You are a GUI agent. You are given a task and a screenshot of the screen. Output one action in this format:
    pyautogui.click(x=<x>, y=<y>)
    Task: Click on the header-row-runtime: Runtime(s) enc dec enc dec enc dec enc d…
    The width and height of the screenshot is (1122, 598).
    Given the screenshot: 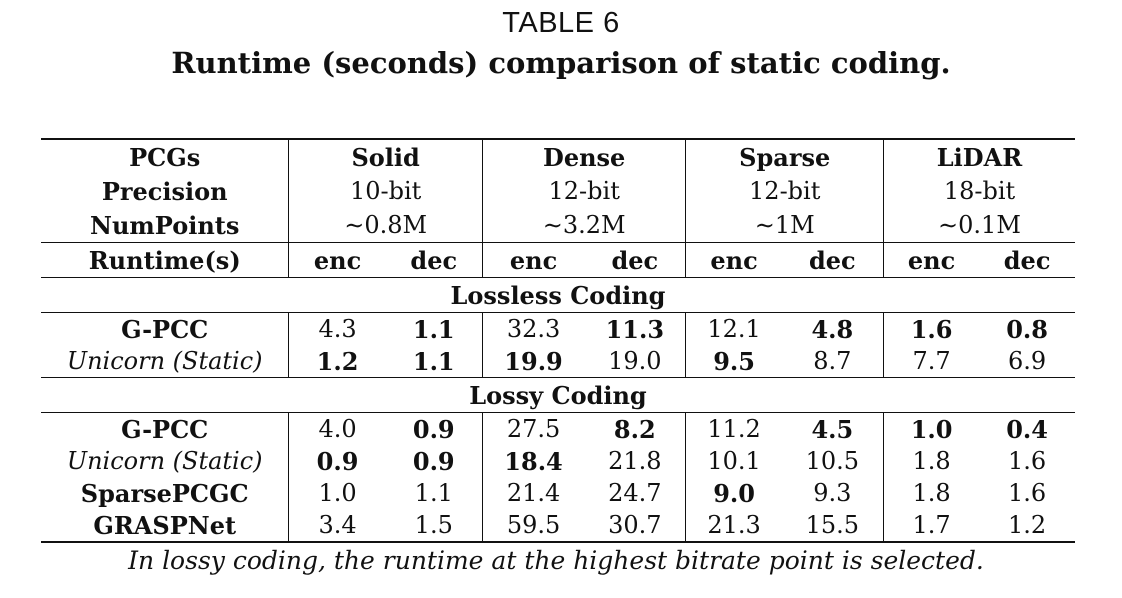 What is the action you would take?
    pyautogui.click(x=558, y=260)
    